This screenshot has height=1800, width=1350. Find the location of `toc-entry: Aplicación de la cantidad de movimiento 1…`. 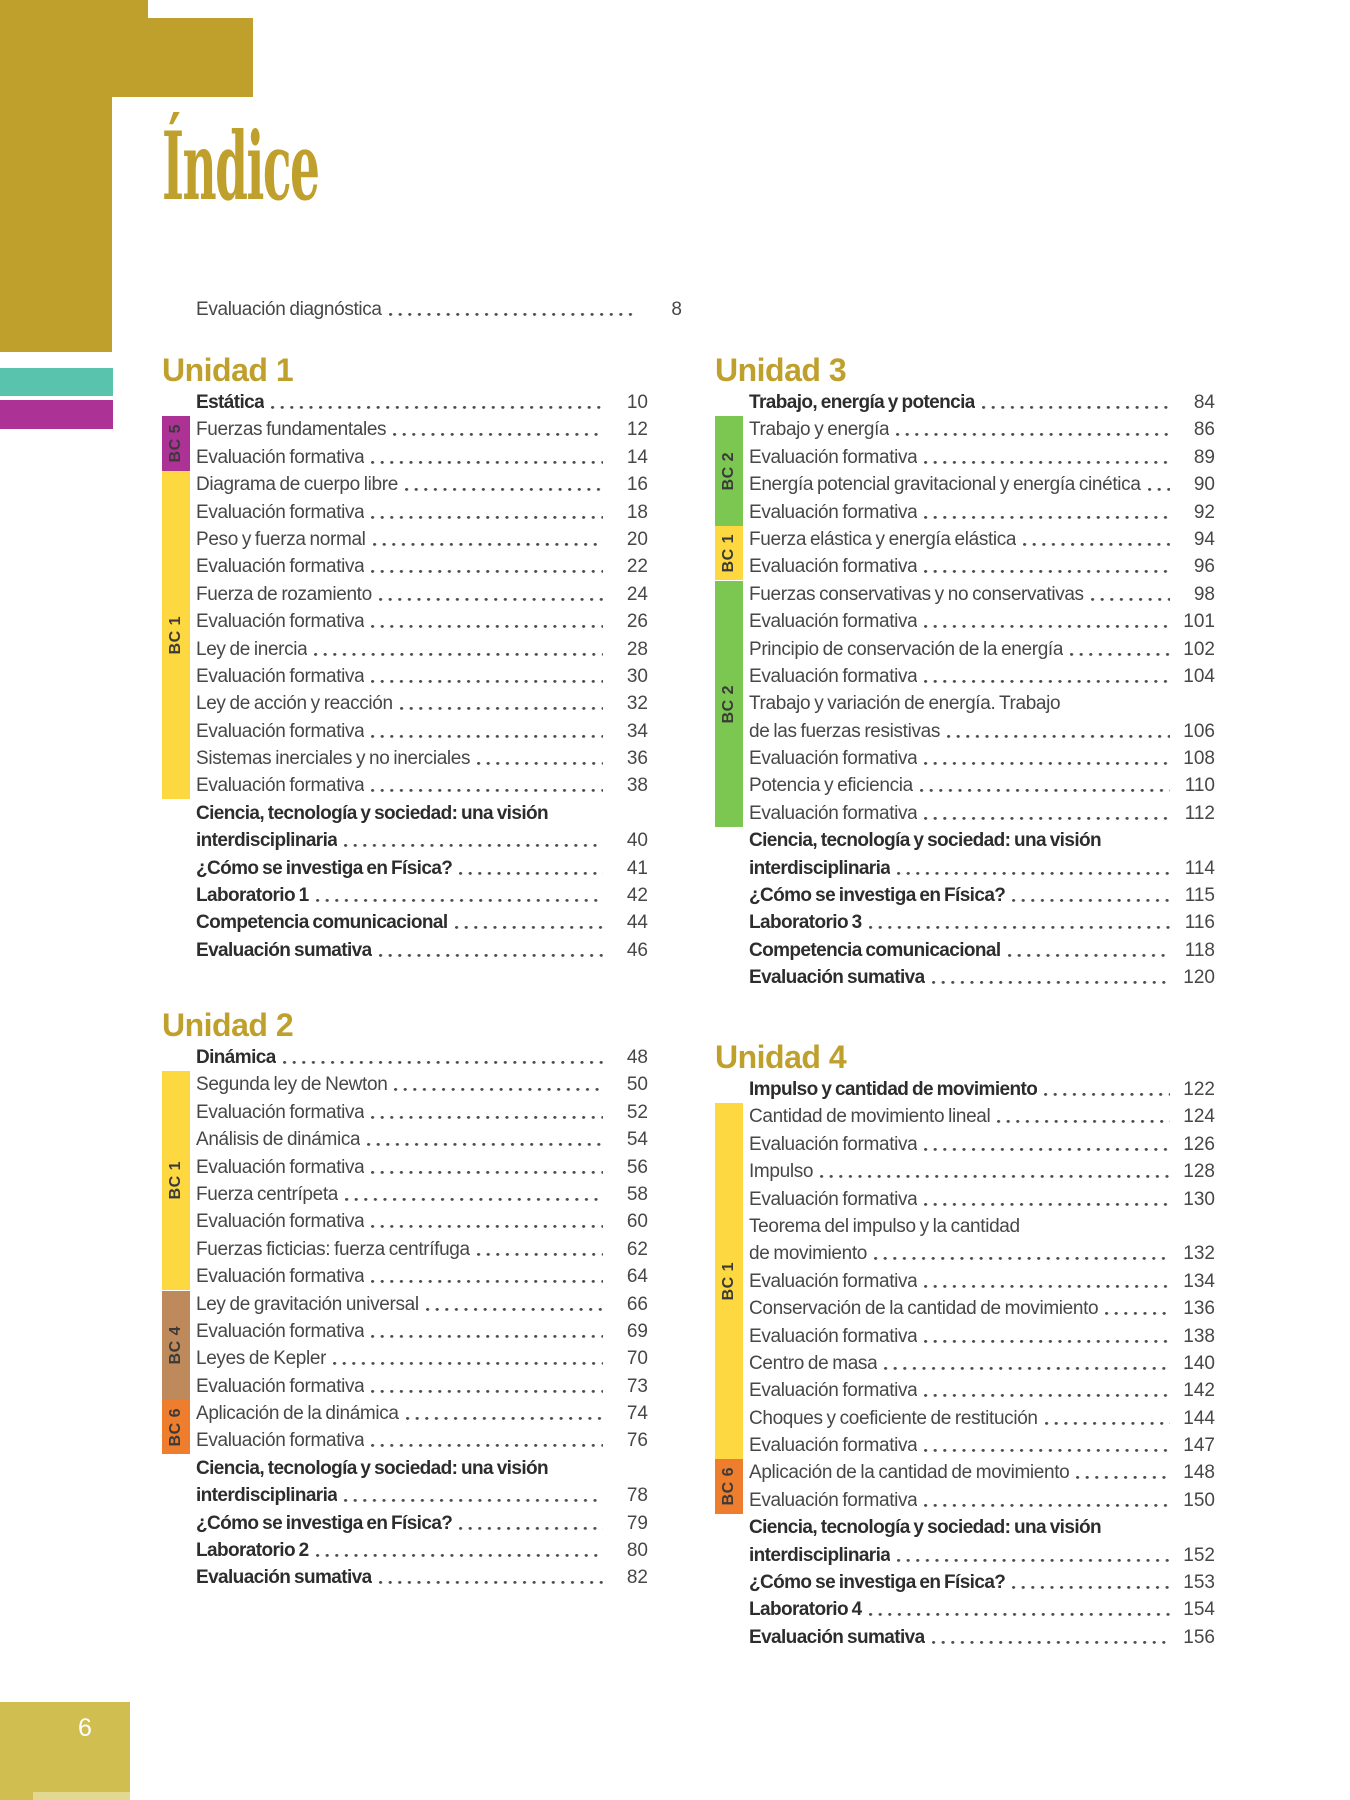

toc-entry: Aplicación de la cantidad de movimiento 1… is located at coordinates (965, 1473).